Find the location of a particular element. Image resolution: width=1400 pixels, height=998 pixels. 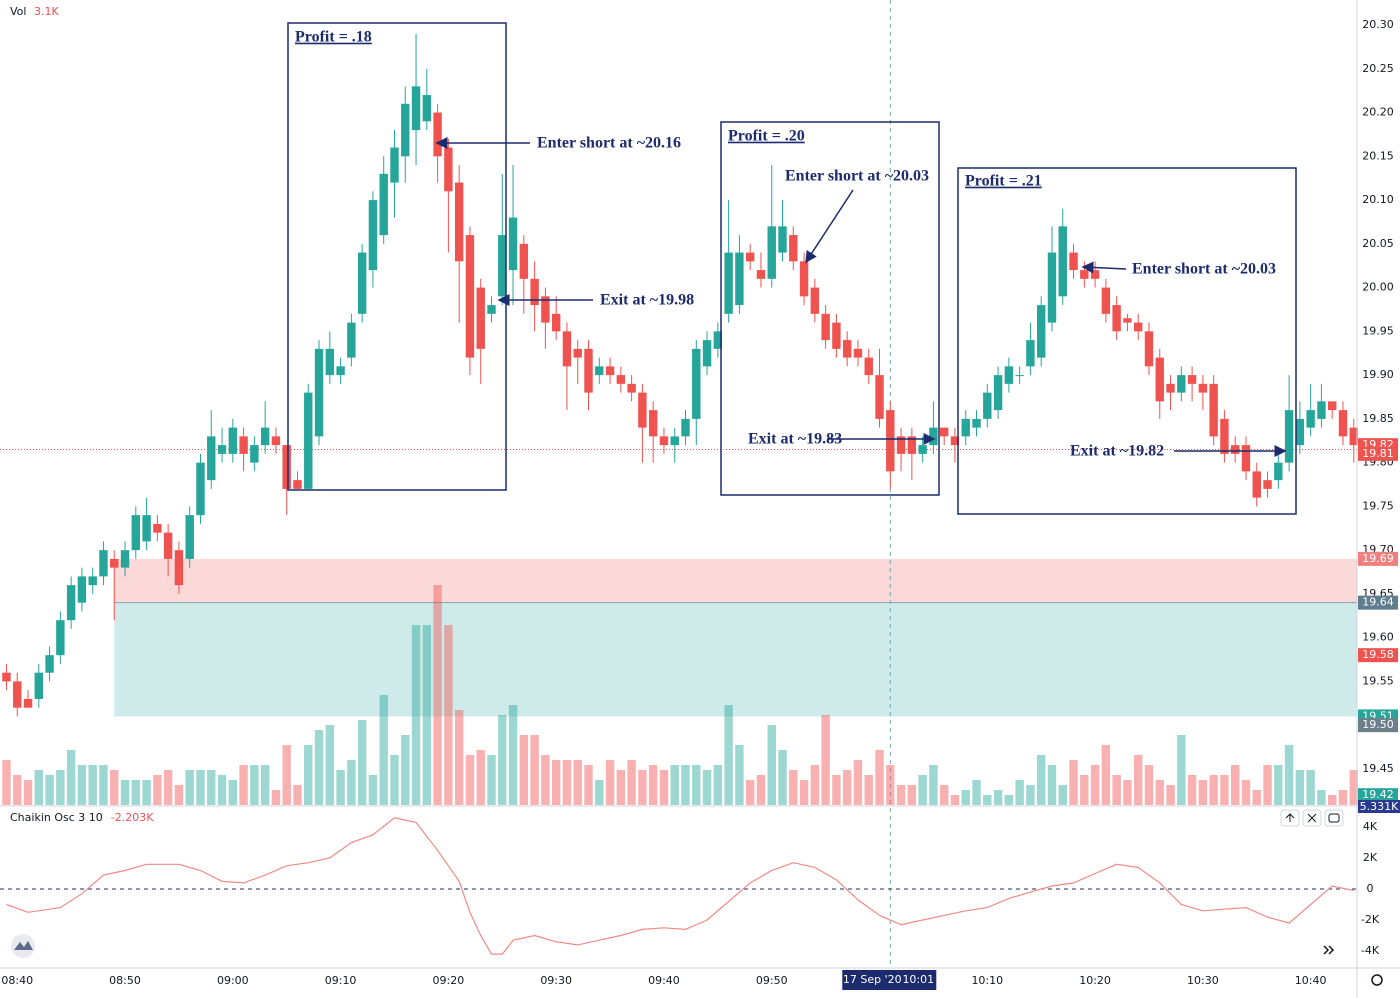

arrow is located at coordinates (829, 226).